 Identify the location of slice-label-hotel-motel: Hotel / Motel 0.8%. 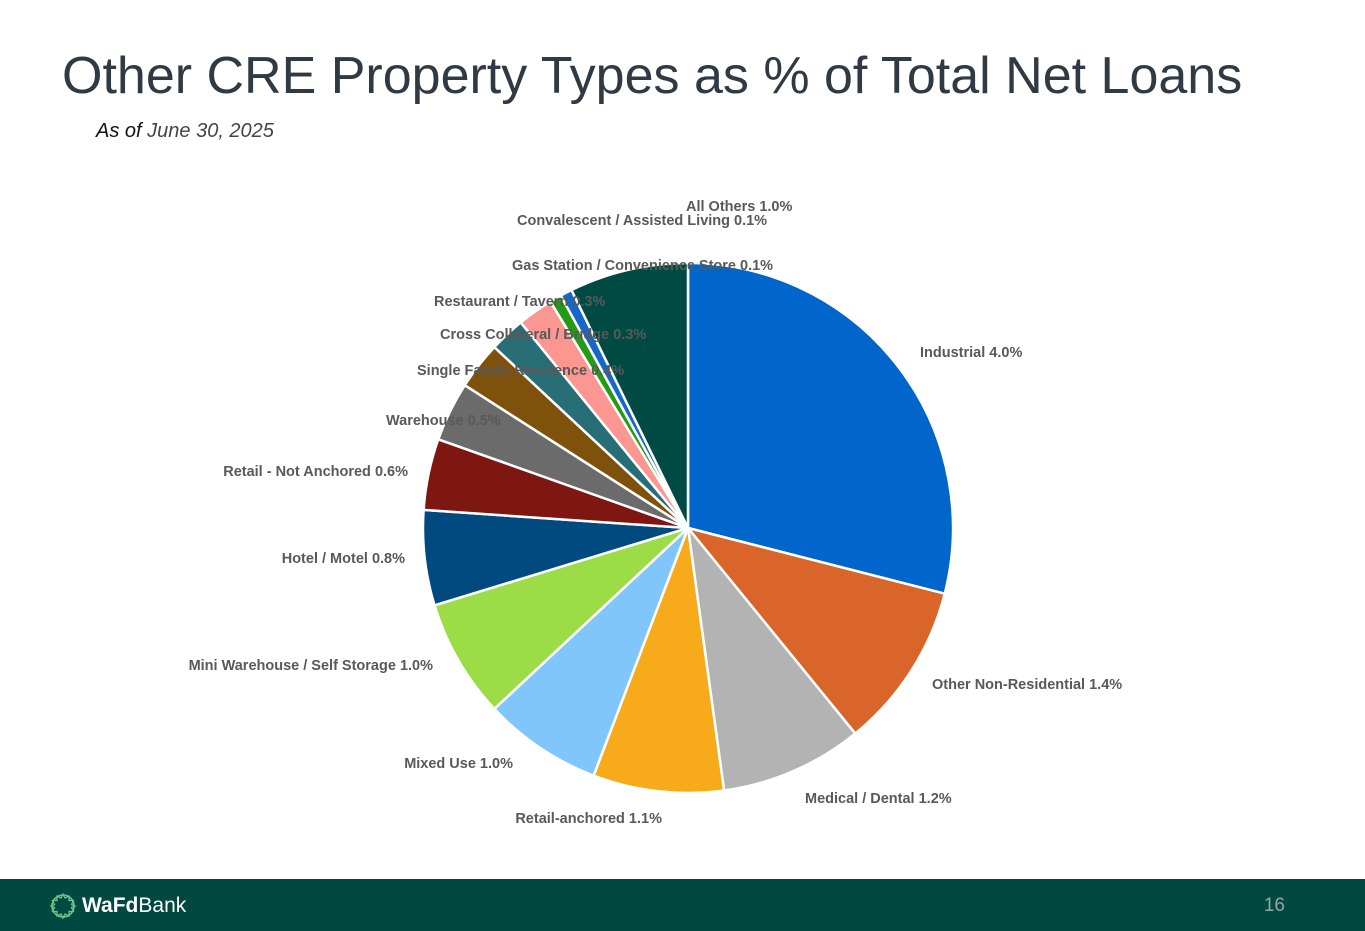
(343, 559).